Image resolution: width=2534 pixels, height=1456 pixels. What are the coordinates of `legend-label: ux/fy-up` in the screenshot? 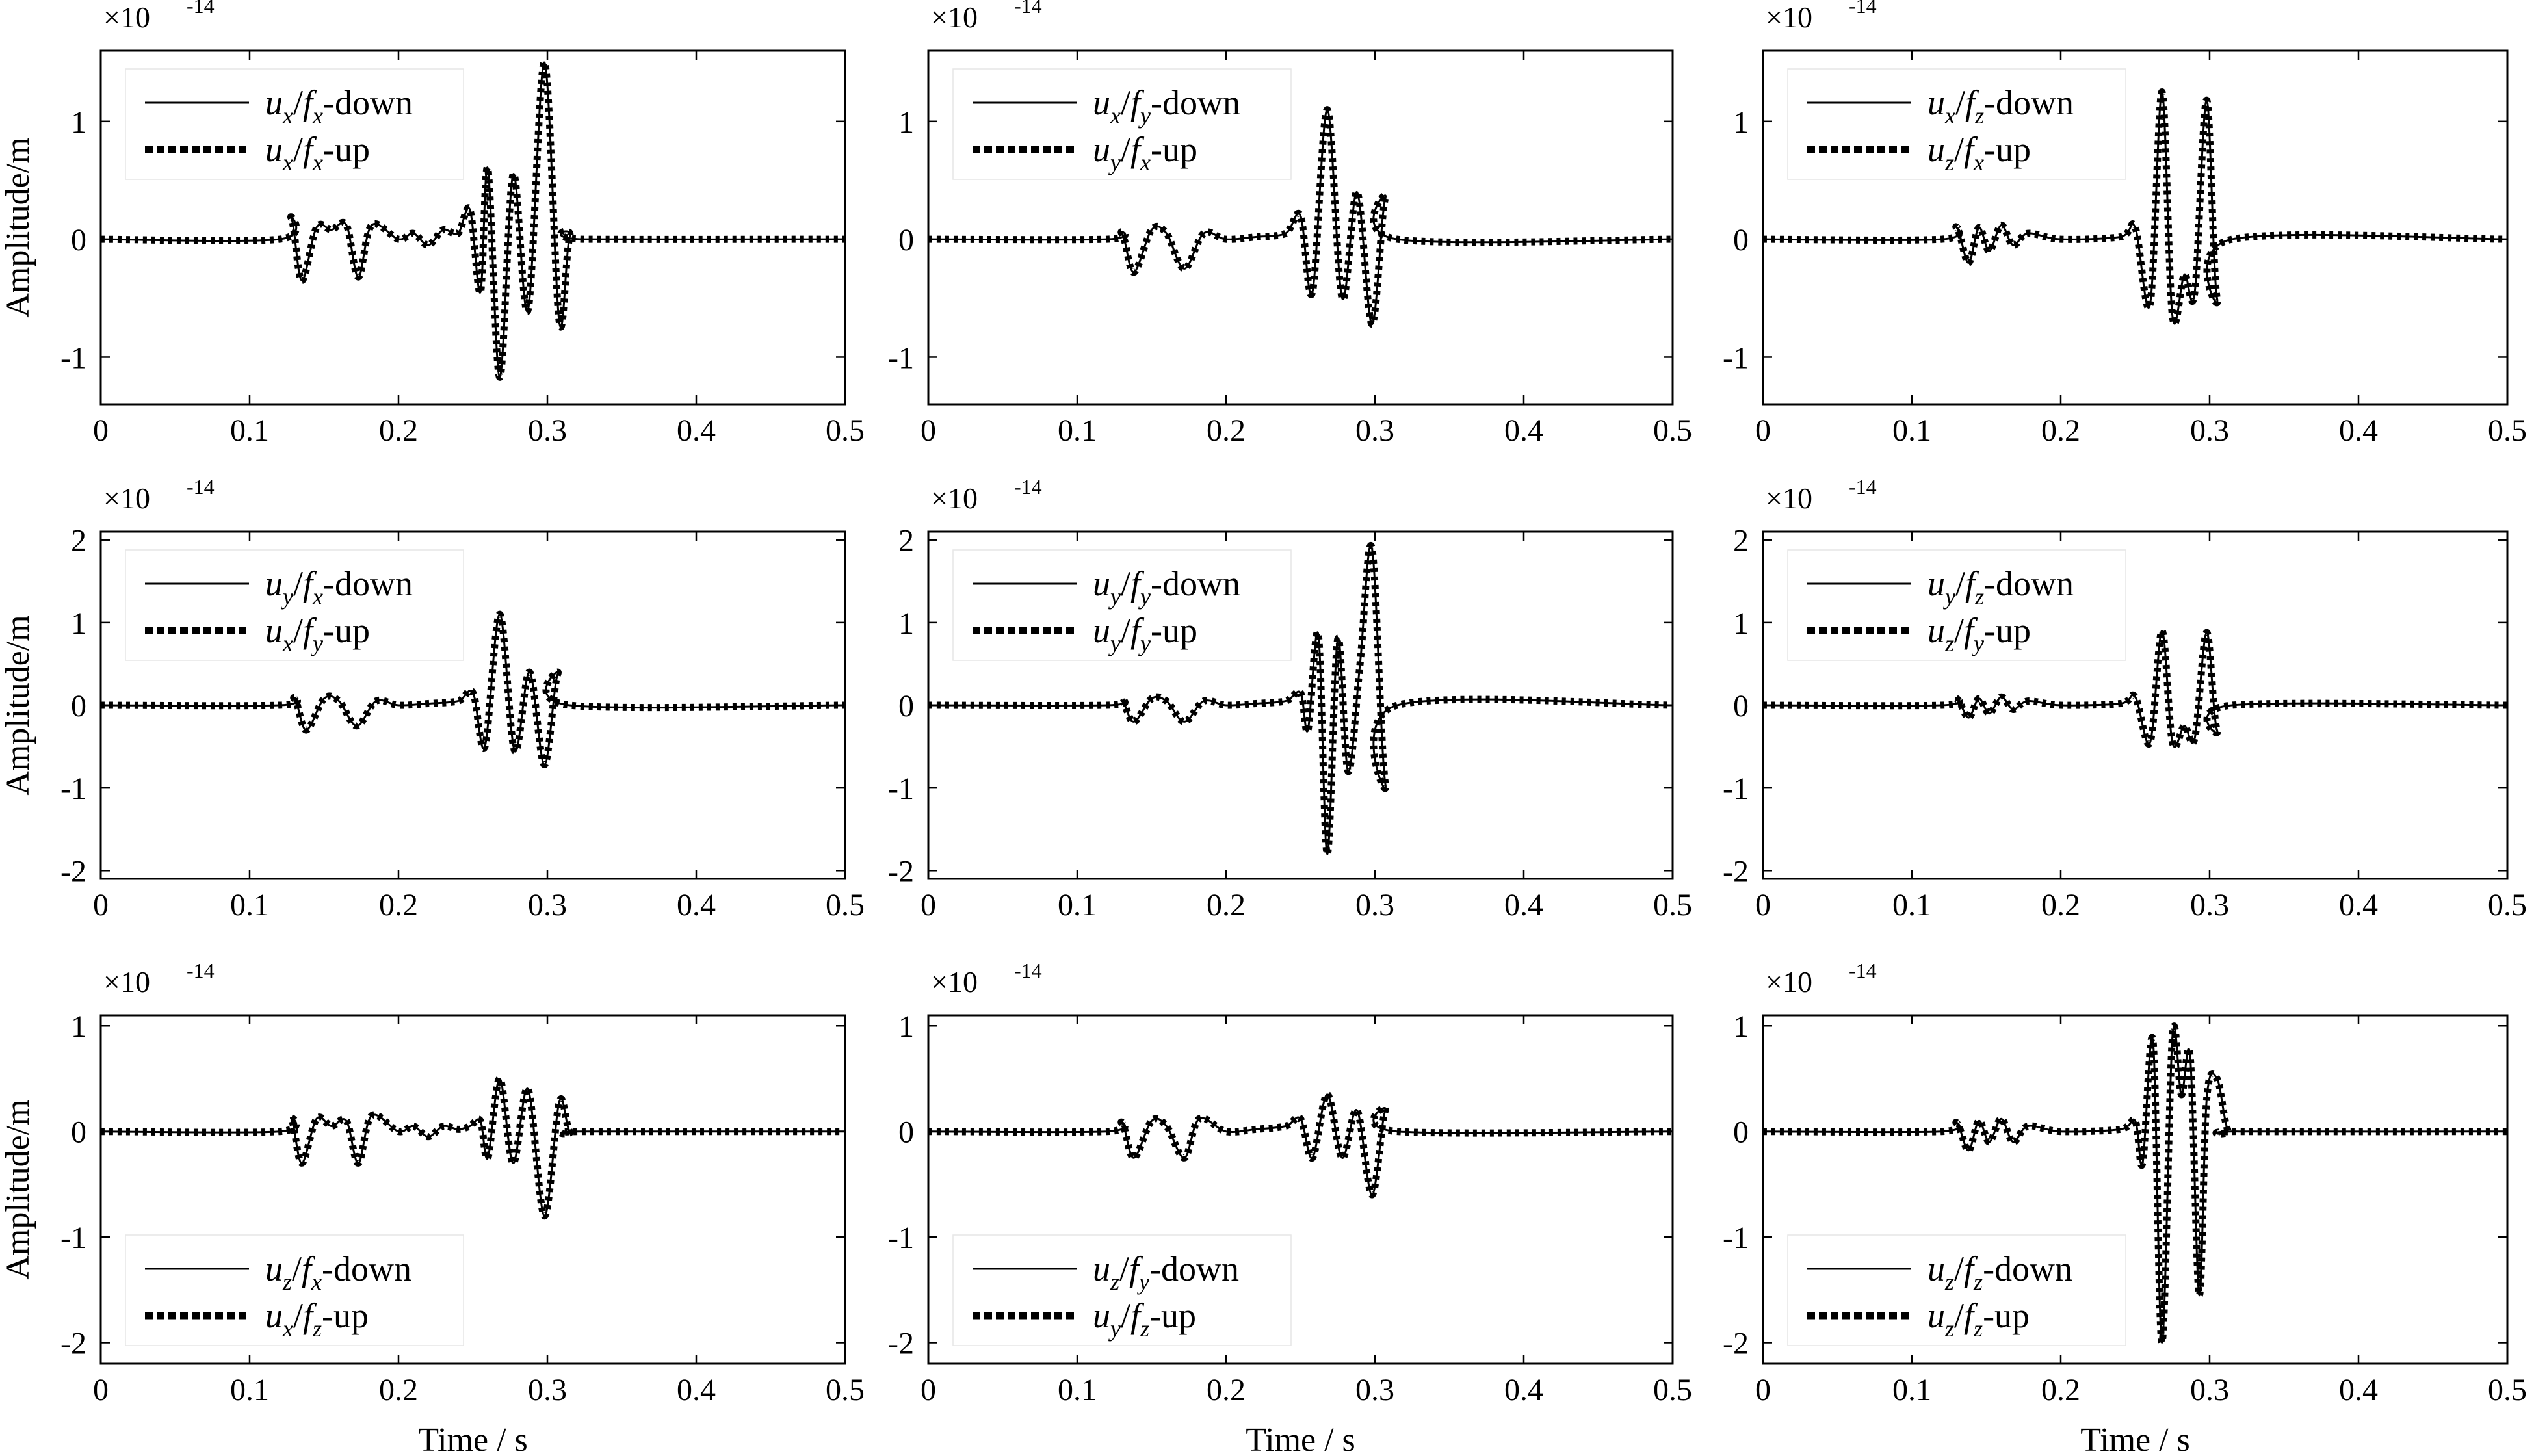 It's located at (317, 633).